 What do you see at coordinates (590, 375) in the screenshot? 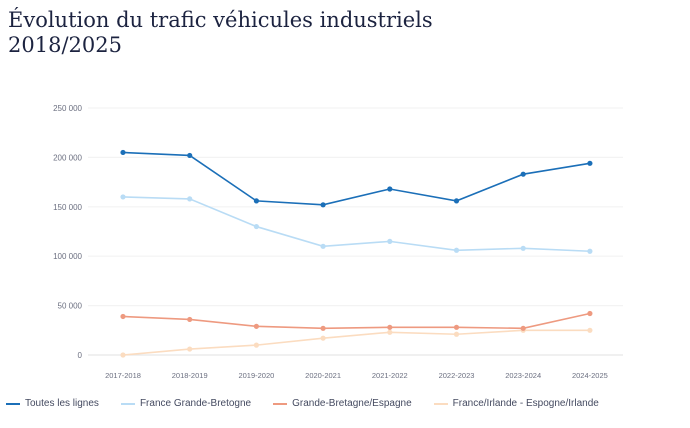
I see `x-tick-label: 2024-2025` at bounding box center [590, 375].